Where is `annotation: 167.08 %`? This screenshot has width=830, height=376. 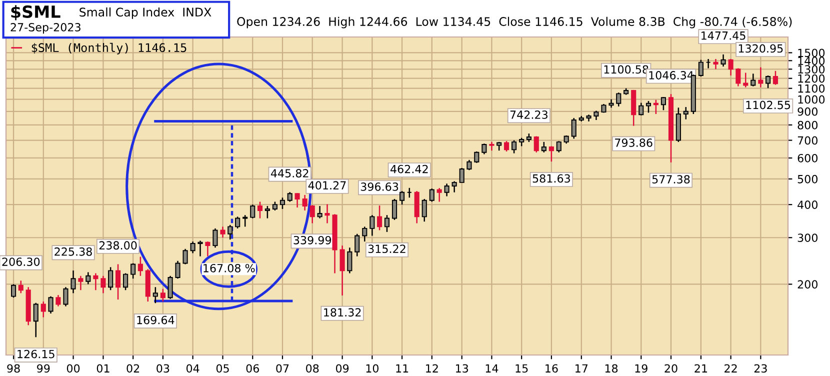
annotation: 167.08 % is located at coordinates (229, 268).